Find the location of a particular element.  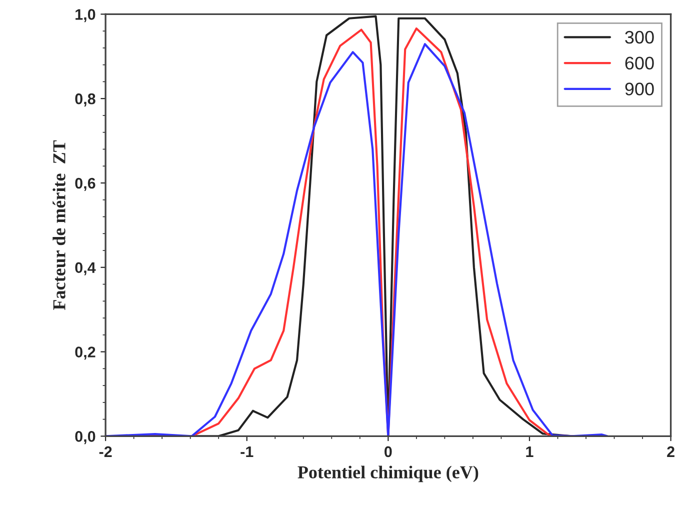

y-tick-label: 0,0 is located at coordinates (85, 437).